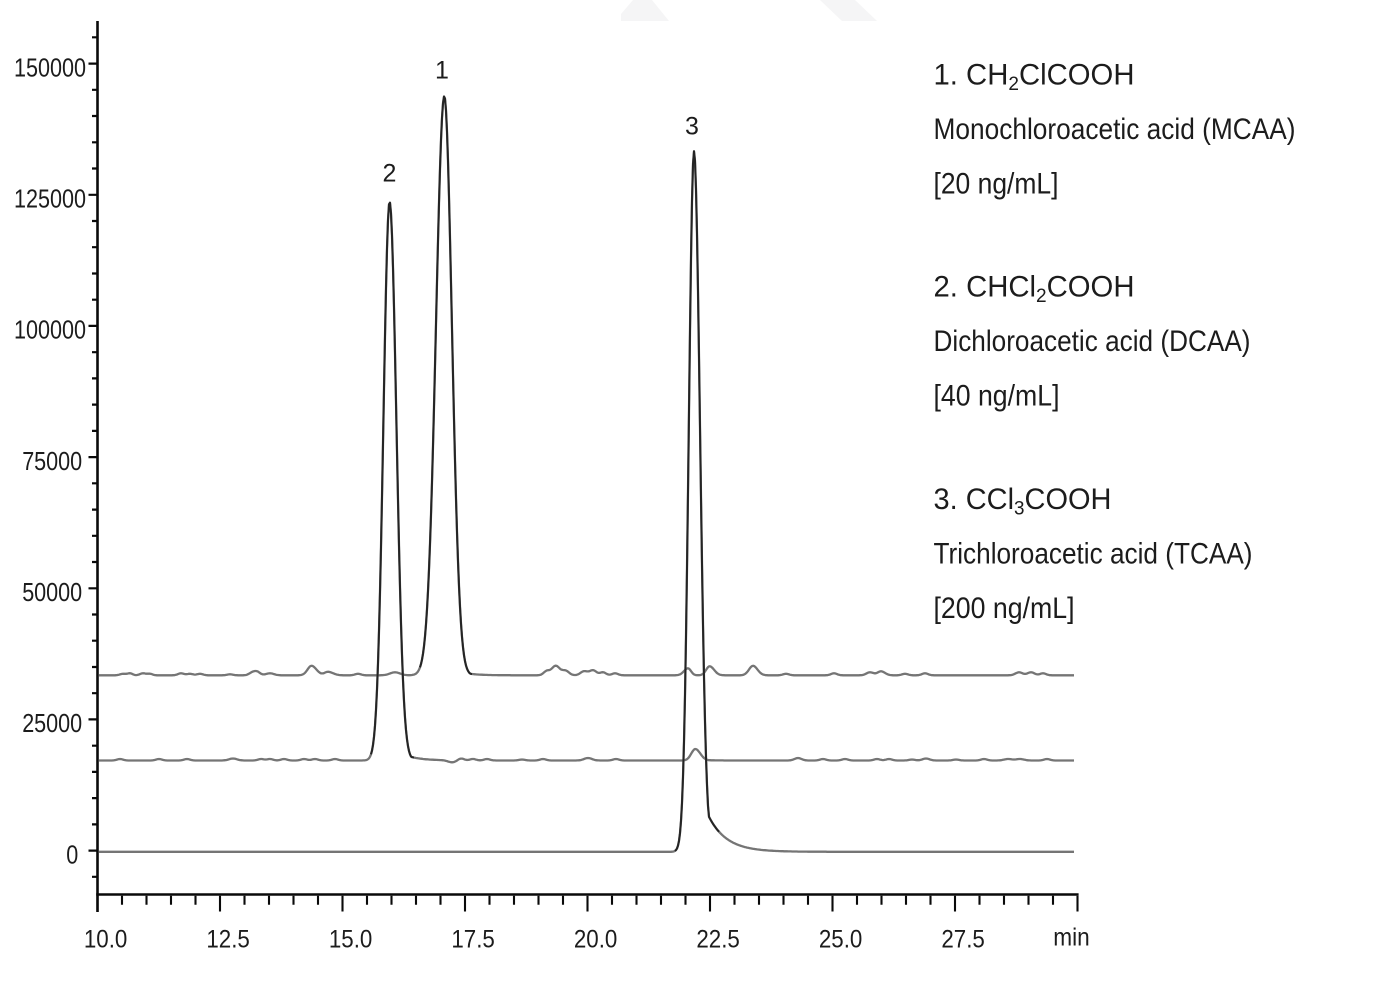 The height and width of the screenshot is (994, 1393). Describe the element at coordinates (106, 939) in the screenshot. I see `svg-text: 10.0` at that location.